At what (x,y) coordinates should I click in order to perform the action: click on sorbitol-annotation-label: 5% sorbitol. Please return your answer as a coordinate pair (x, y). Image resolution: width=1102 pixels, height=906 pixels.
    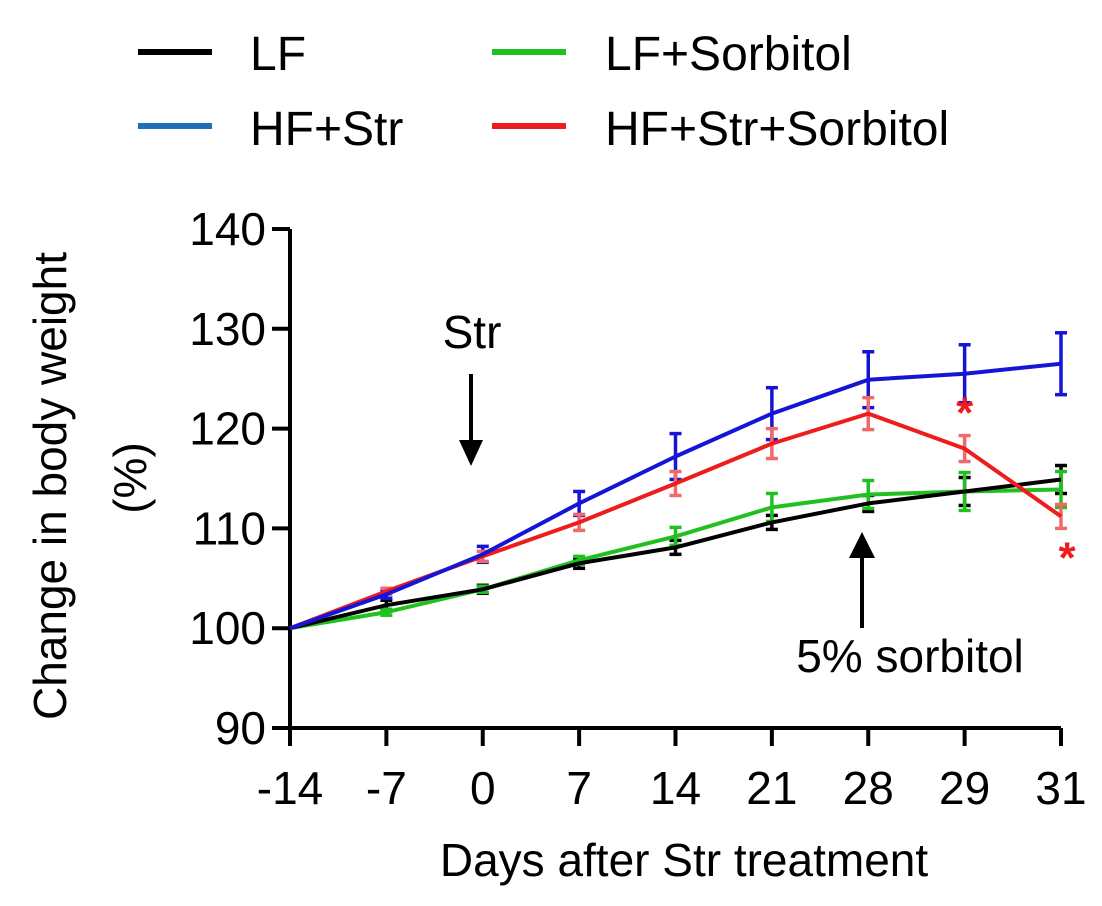
    Looking at the image, I should click on (910, 656).